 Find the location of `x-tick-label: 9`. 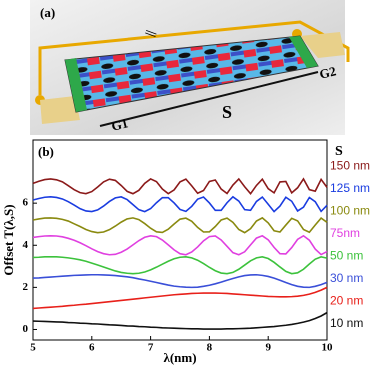

x-tick-label: 9 is located at coordinates (268, 348).